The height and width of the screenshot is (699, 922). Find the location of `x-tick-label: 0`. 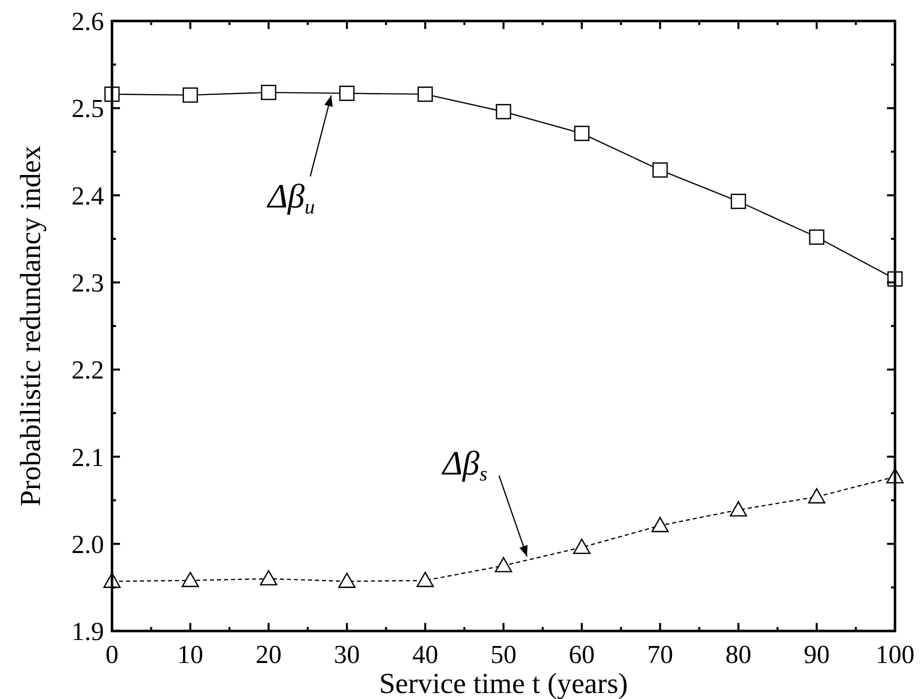

x-tick-label: 0 is located at coordinates (112, 654).